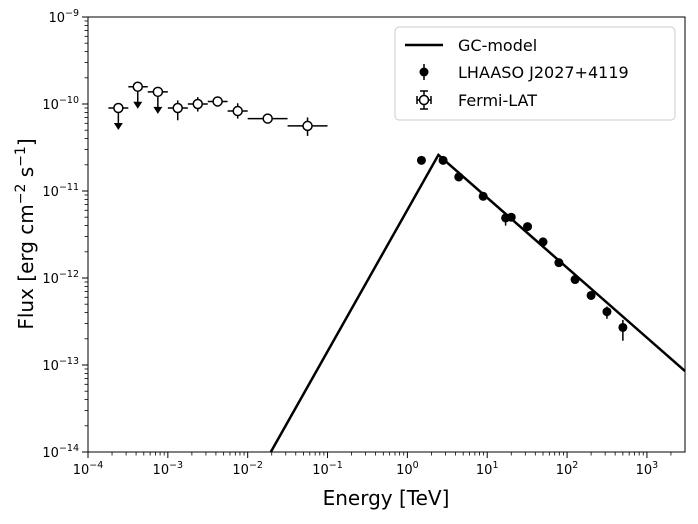 This screenshot has height=524, width=698. I want to click on y-tick-label: 10−10, so click(60, 104).